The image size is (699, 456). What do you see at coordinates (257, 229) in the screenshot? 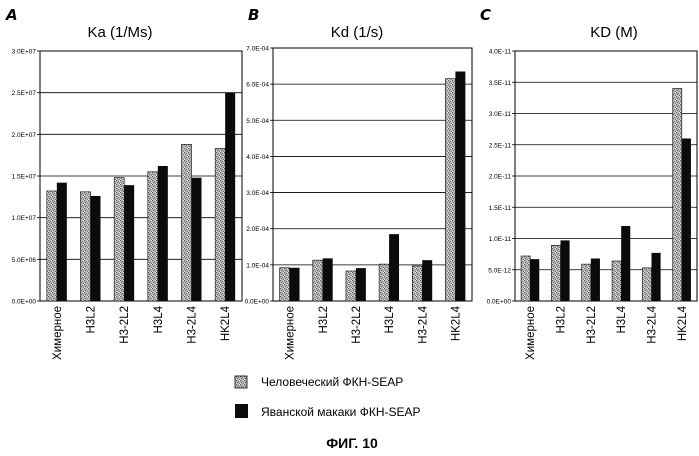
I see `y-tick-label-b: 2.0E-04` at bounding box center [257, 229].